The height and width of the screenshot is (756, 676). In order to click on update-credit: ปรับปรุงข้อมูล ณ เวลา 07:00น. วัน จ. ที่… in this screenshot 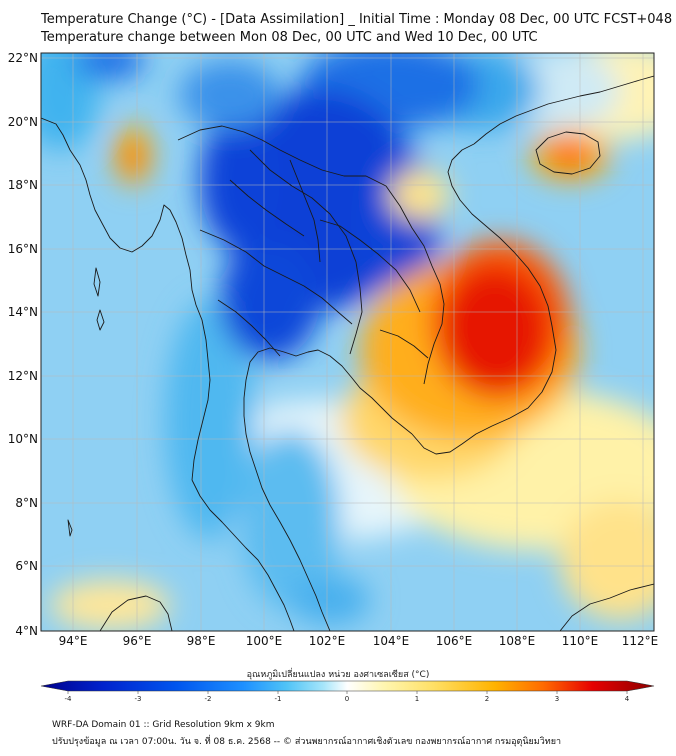, I will do `click(307, 742)`.